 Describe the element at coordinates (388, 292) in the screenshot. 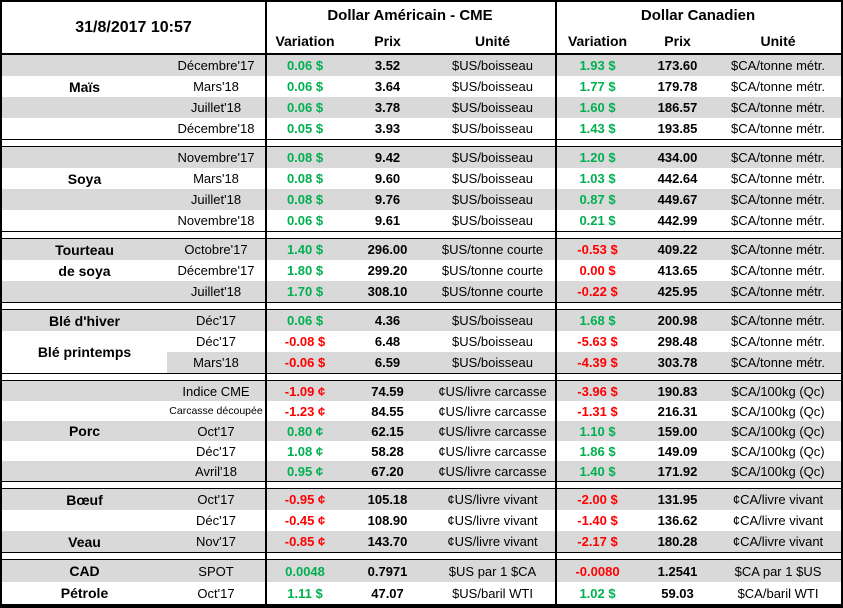

I see `us-price: 308.10` at that location.